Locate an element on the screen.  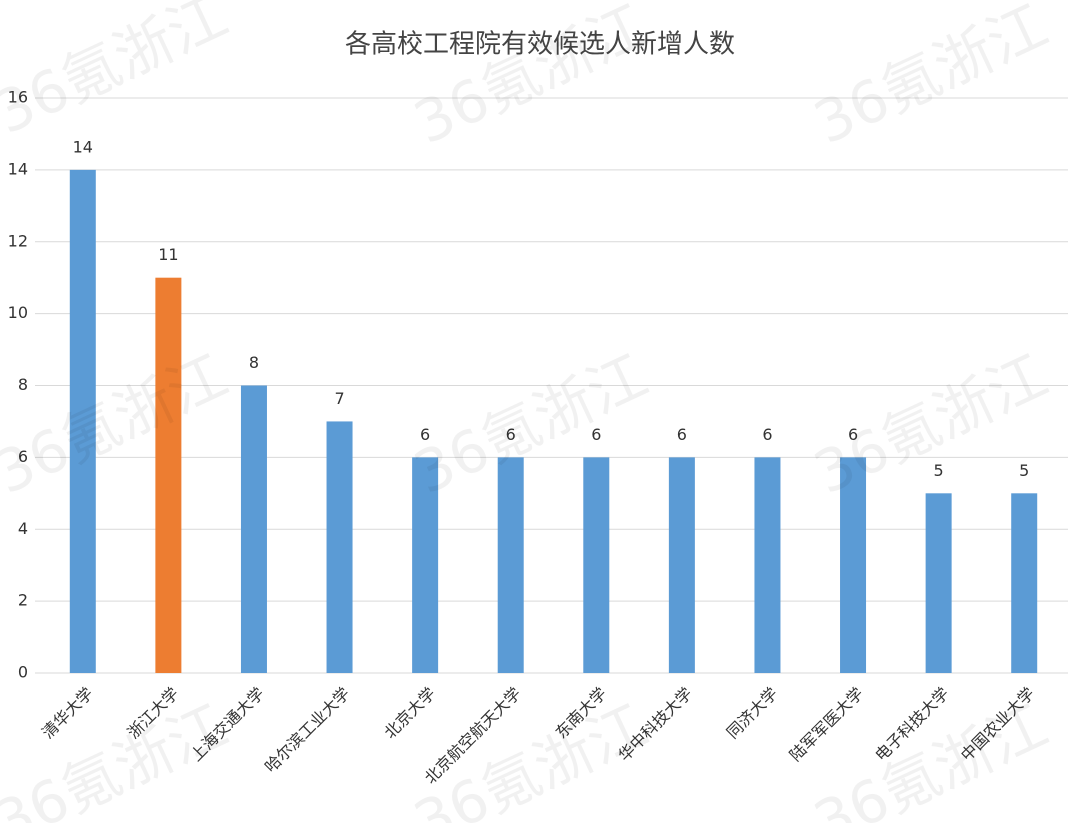
y-tick-label: 10 is located at coordinates (18, 312).